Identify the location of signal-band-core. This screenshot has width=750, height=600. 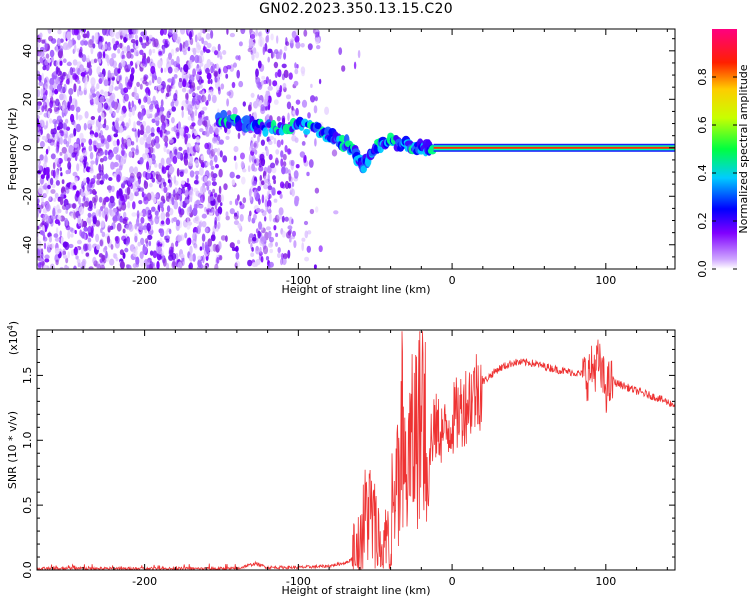
(554, 147).